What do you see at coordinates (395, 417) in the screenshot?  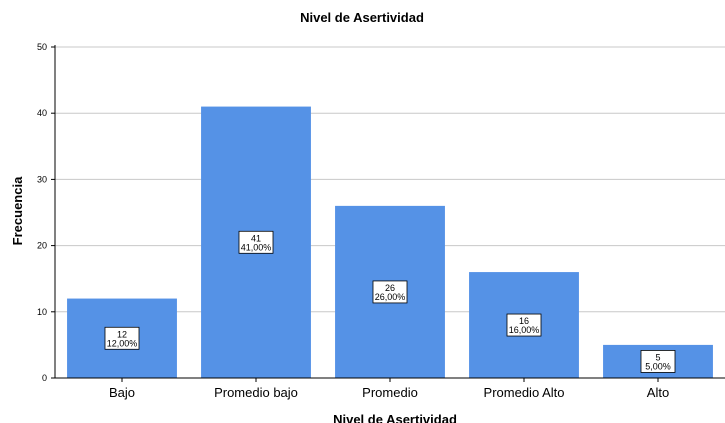 I see `x-axis-label: Nivel de Asertividad` at bounding box center [395, 417].